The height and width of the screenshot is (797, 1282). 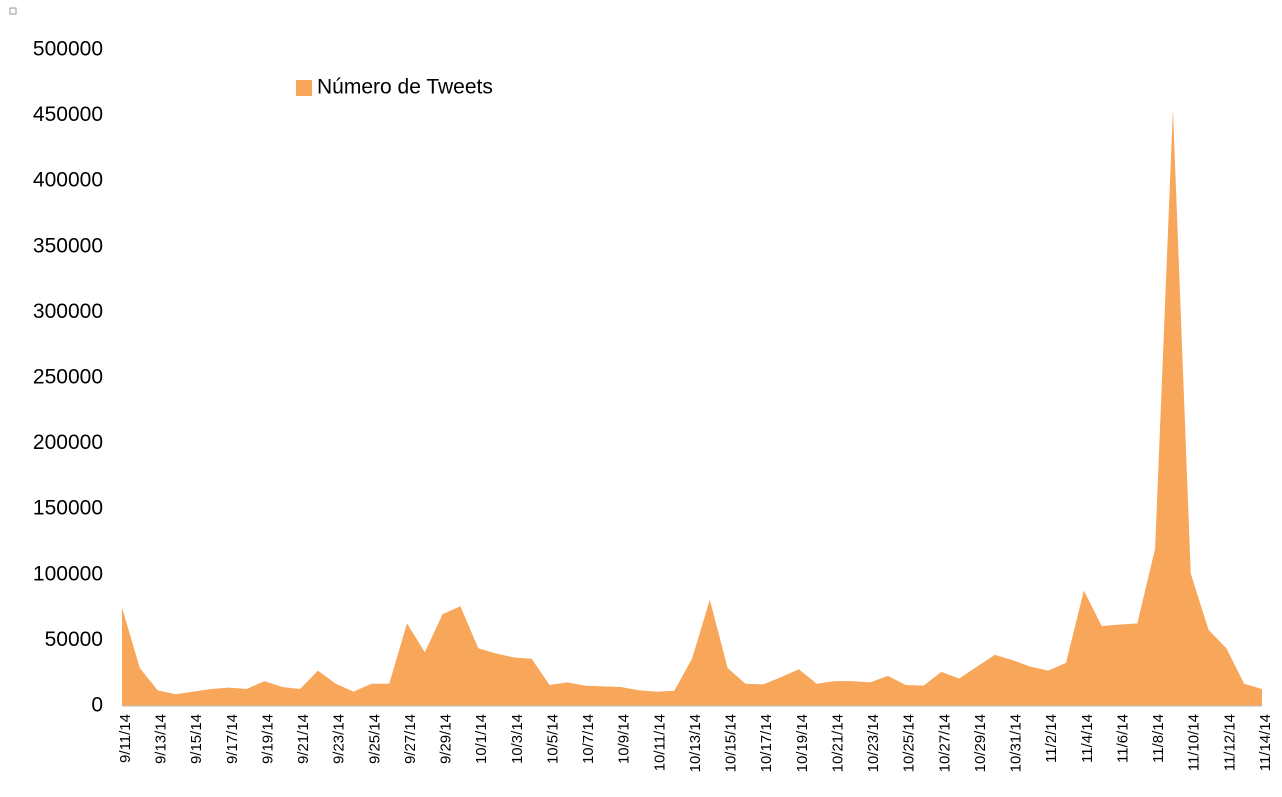 What do you see at coordinates (695, 743) in the screenshot?
I see `x-tick-label: 10/13/14` at bounding box center [695, 743].